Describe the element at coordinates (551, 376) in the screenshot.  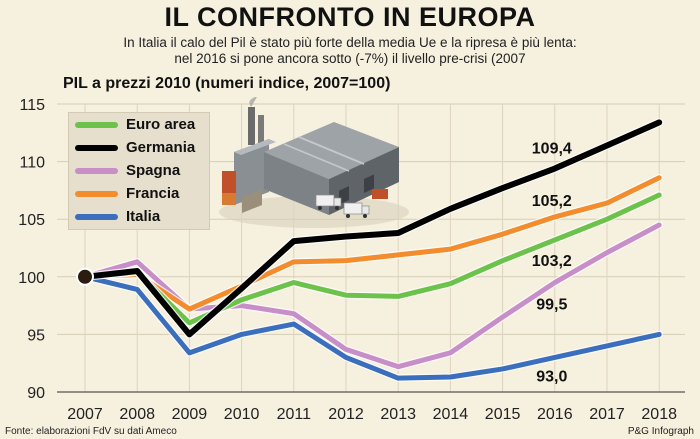
I see `data-label: 93,0` at that location.